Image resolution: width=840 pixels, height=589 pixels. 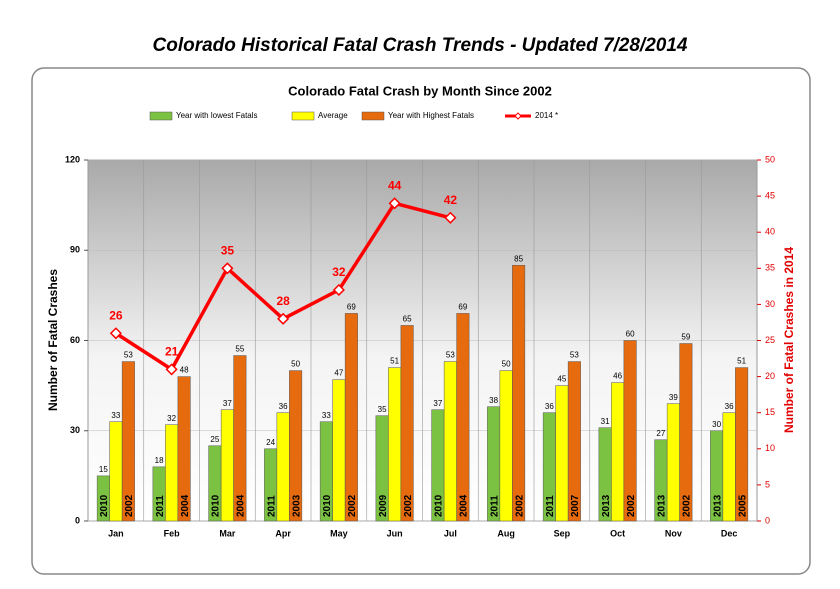 What do you see at coordinates (395, 185) in the screenshot?
I see `line-value-label: 44` at bounding box center [395, 185].